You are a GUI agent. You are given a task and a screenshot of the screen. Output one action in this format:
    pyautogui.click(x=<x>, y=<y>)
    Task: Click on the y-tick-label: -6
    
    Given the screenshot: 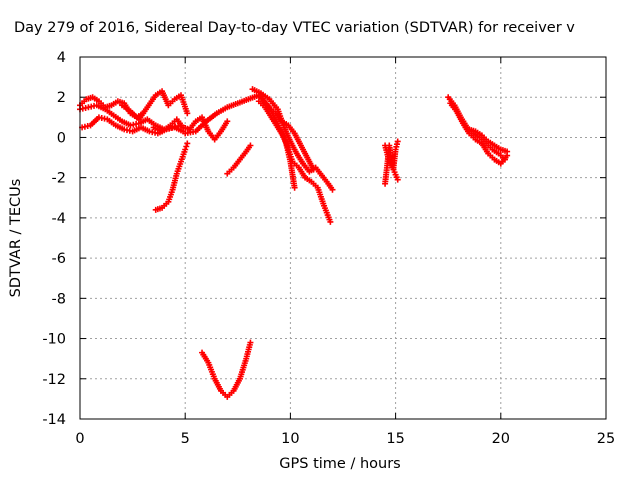 What is the action you would take?
    pyautogui.click(x=59, y=259)
    